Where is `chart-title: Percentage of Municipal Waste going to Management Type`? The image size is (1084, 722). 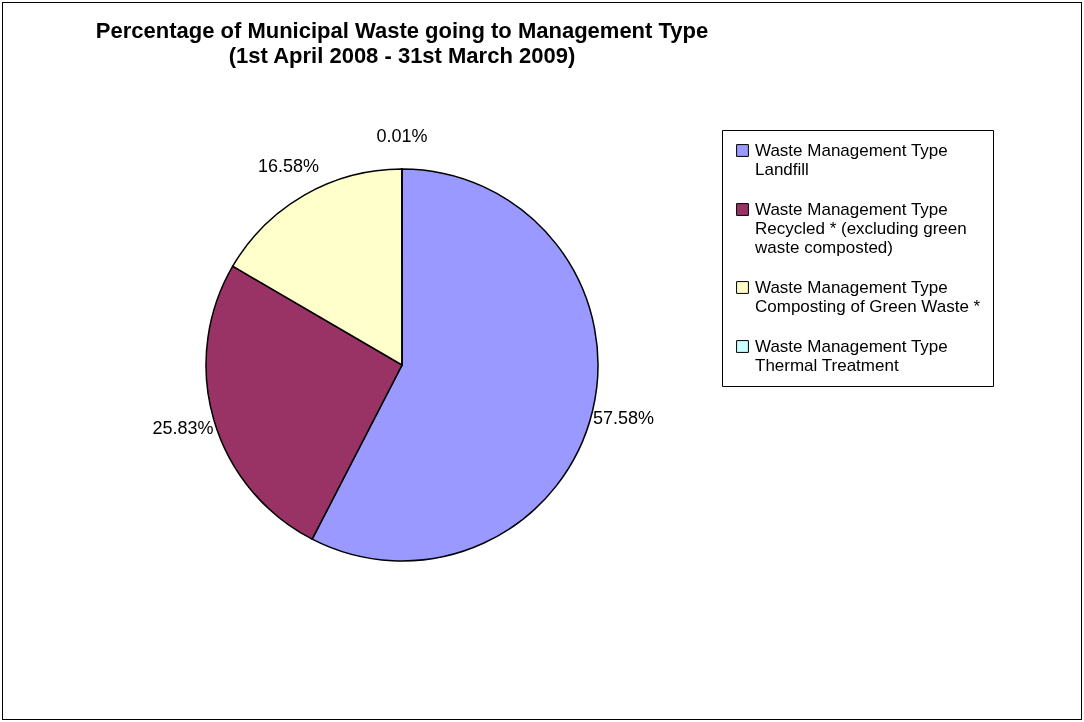 chart-title: Percentage of Municipal Waste going to Management Type is located at coordinates (402, 30).